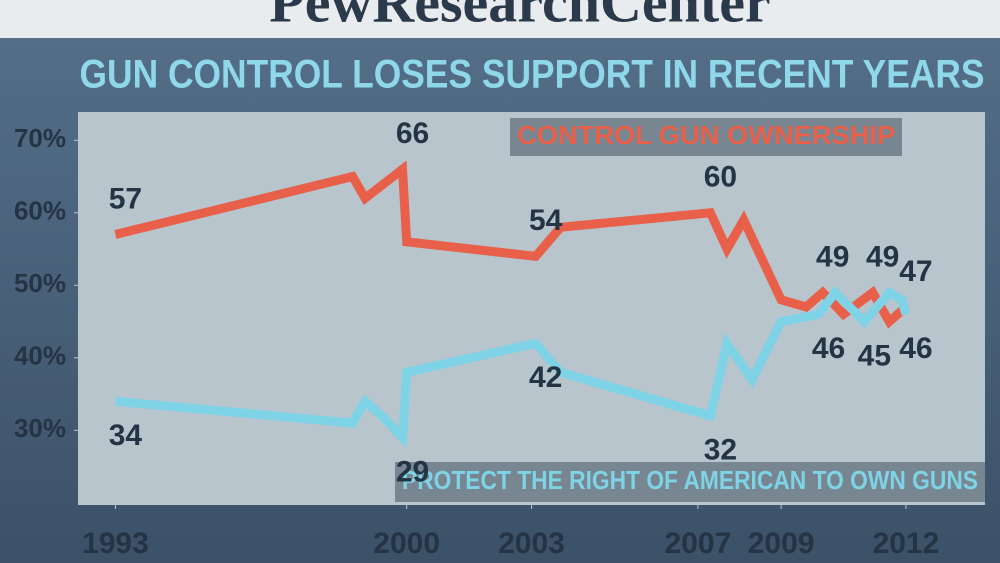  What do you see at coordinates (40, 283) in the screenshot?
I see `y-tick-label: 50%` at bounding box center [40, 283].